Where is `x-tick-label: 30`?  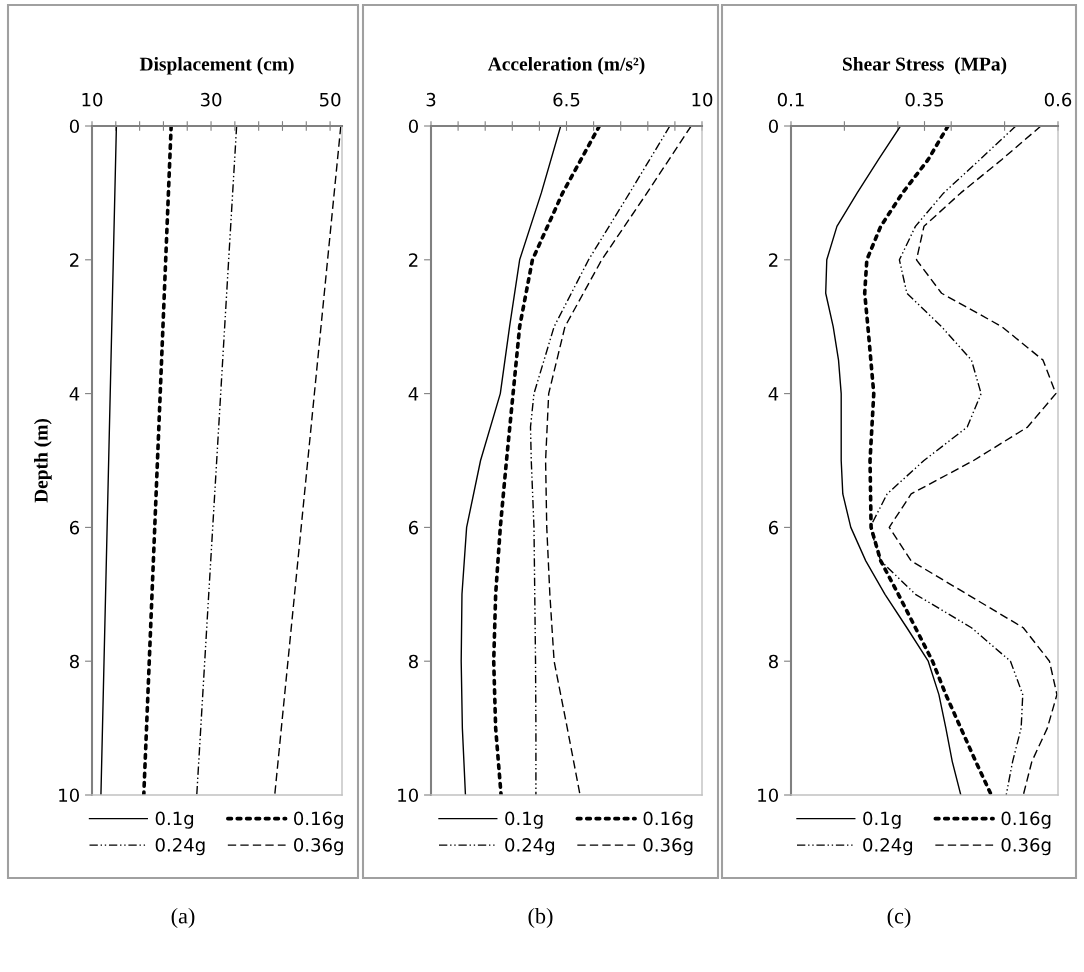 x-tick-label: 30 is located at coordinates (211, 99).